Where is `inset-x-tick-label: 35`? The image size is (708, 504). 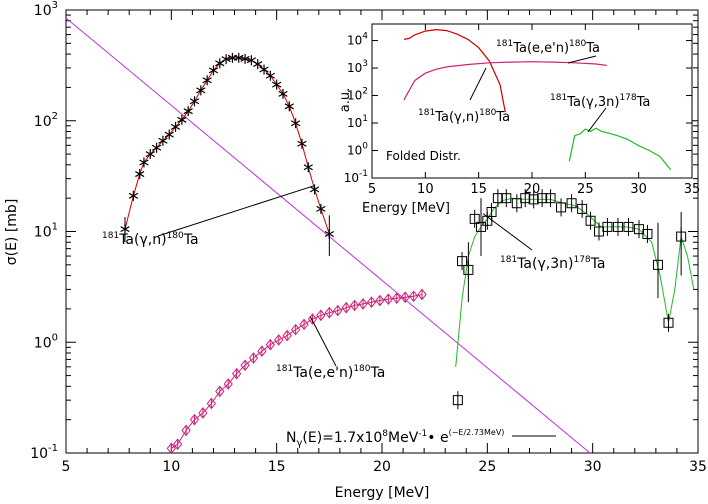 inset-x-tick-label: 35 is located at coordinates (692, 189).